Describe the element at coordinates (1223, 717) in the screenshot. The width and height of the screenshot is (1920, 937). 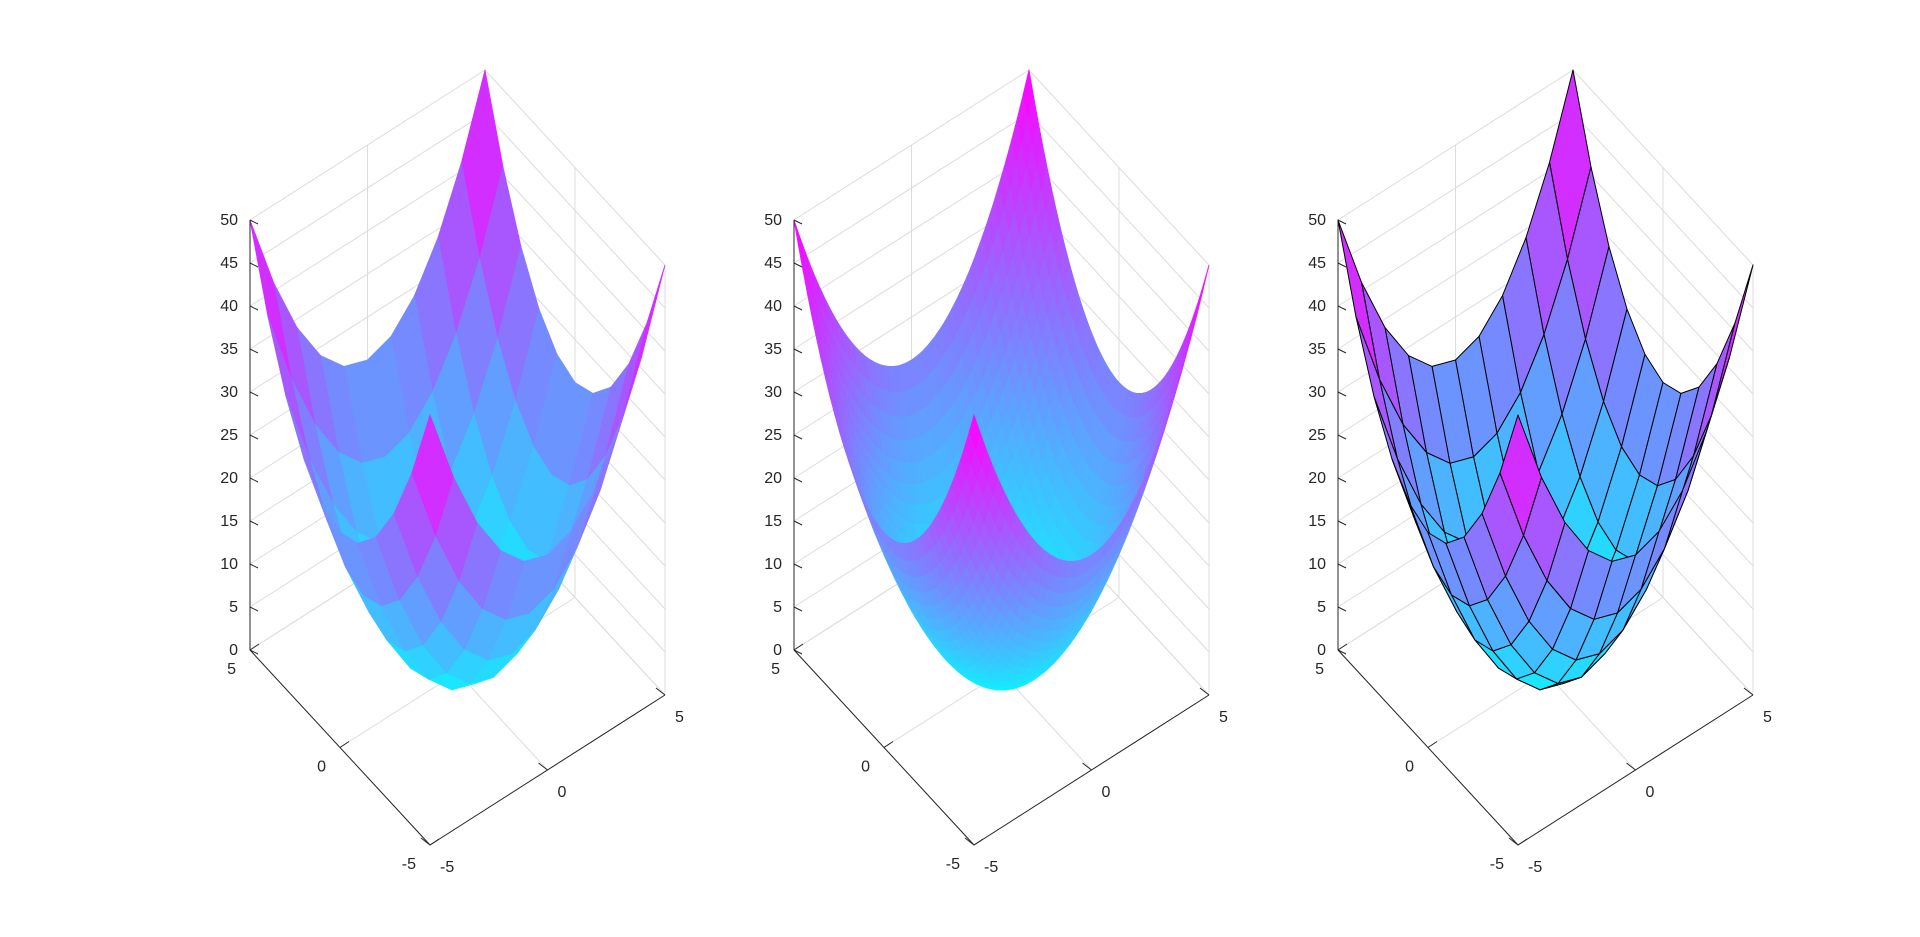
I see `x-tick-label: 5` at that location.